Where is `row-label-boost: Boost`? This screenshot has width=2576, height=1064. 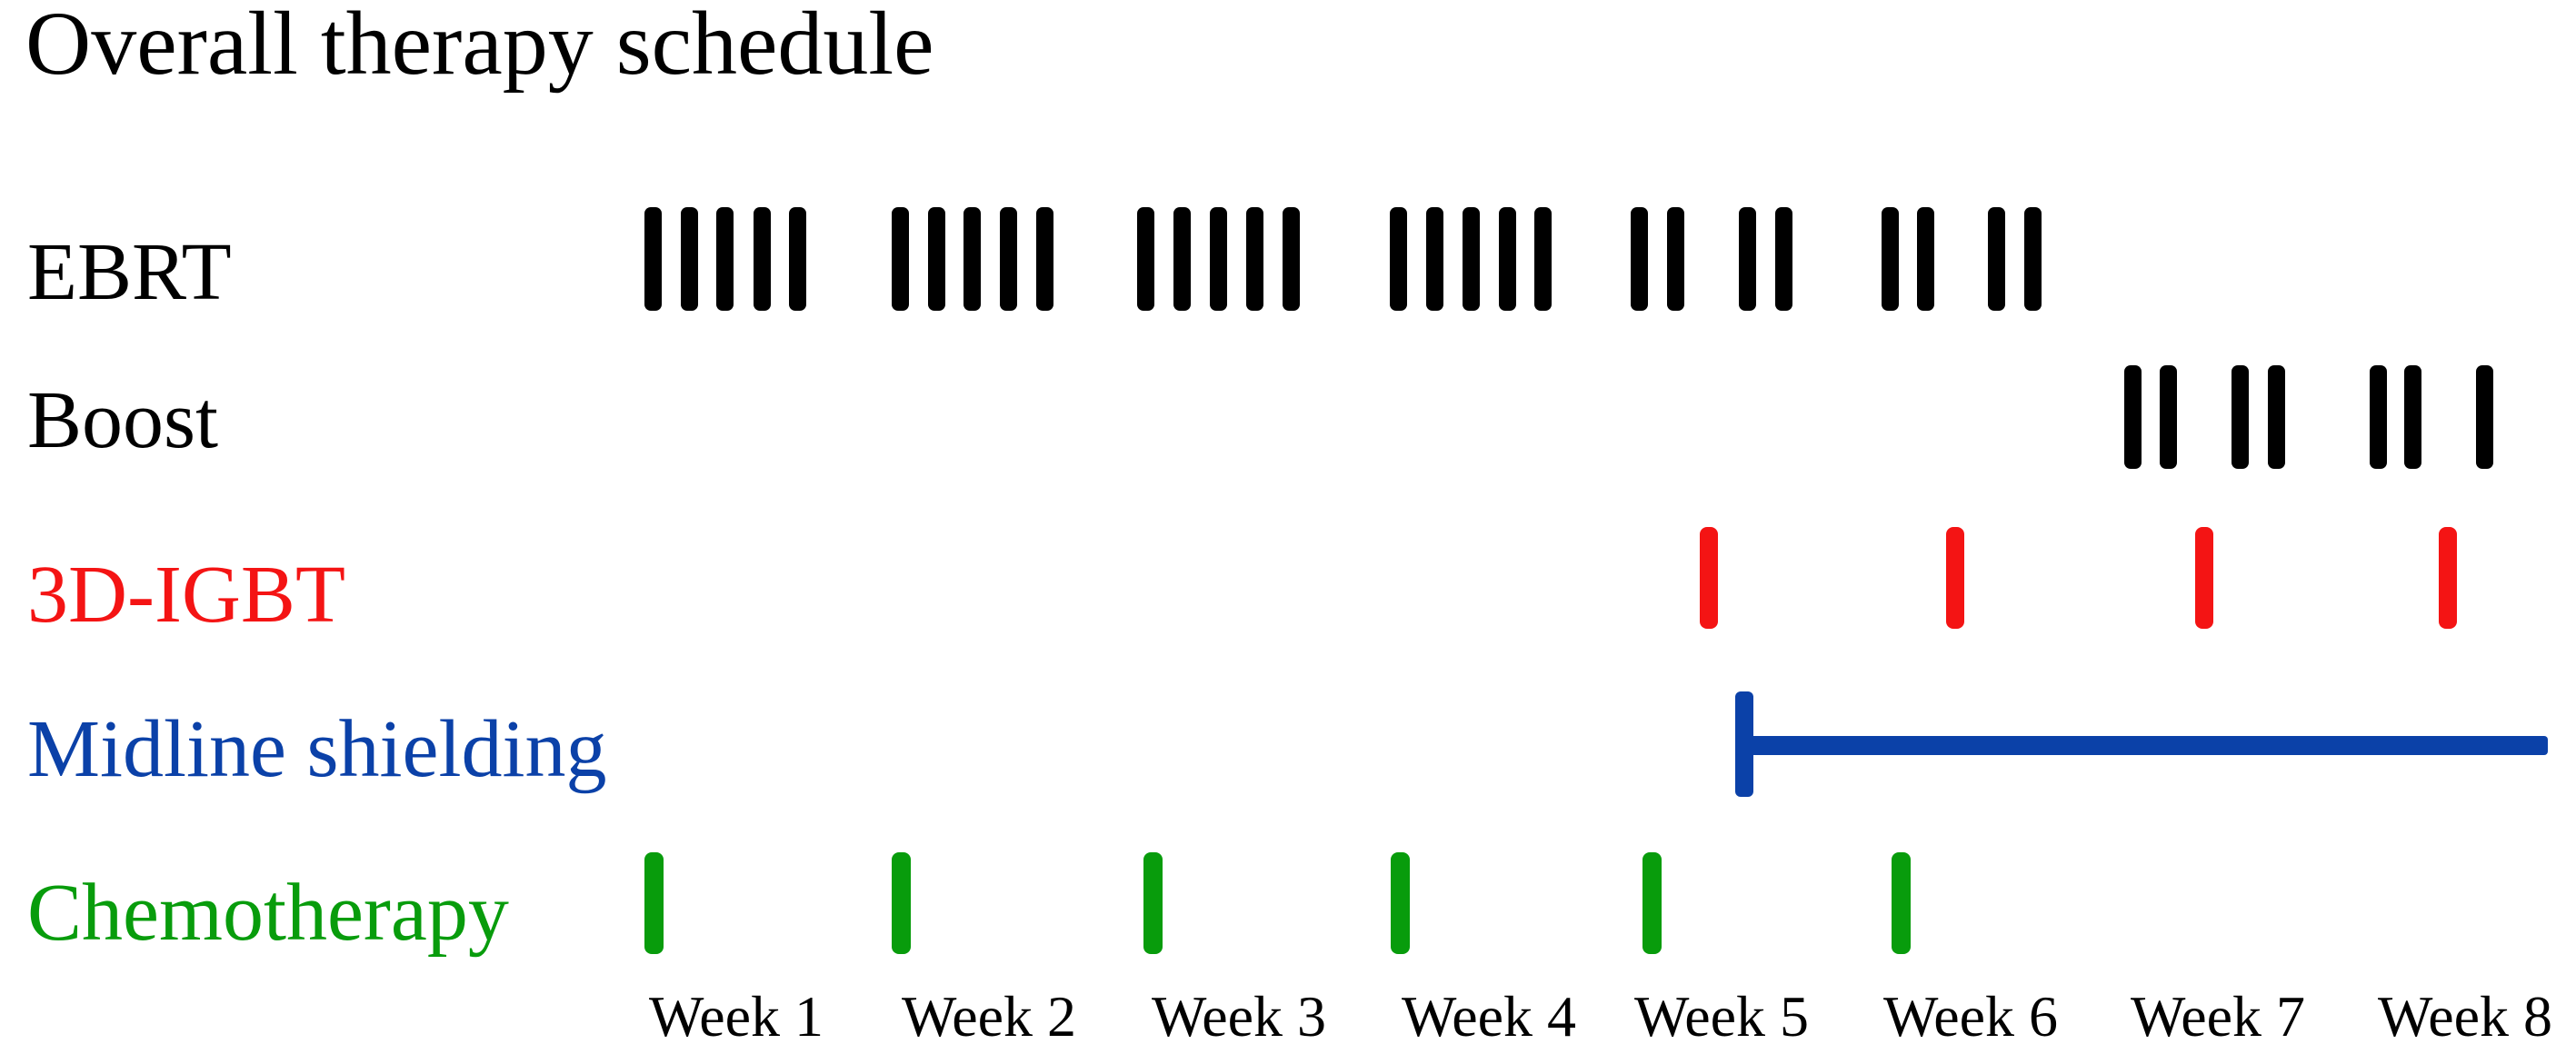
row-label-boost: Boost is located at coordinates (123, 420).